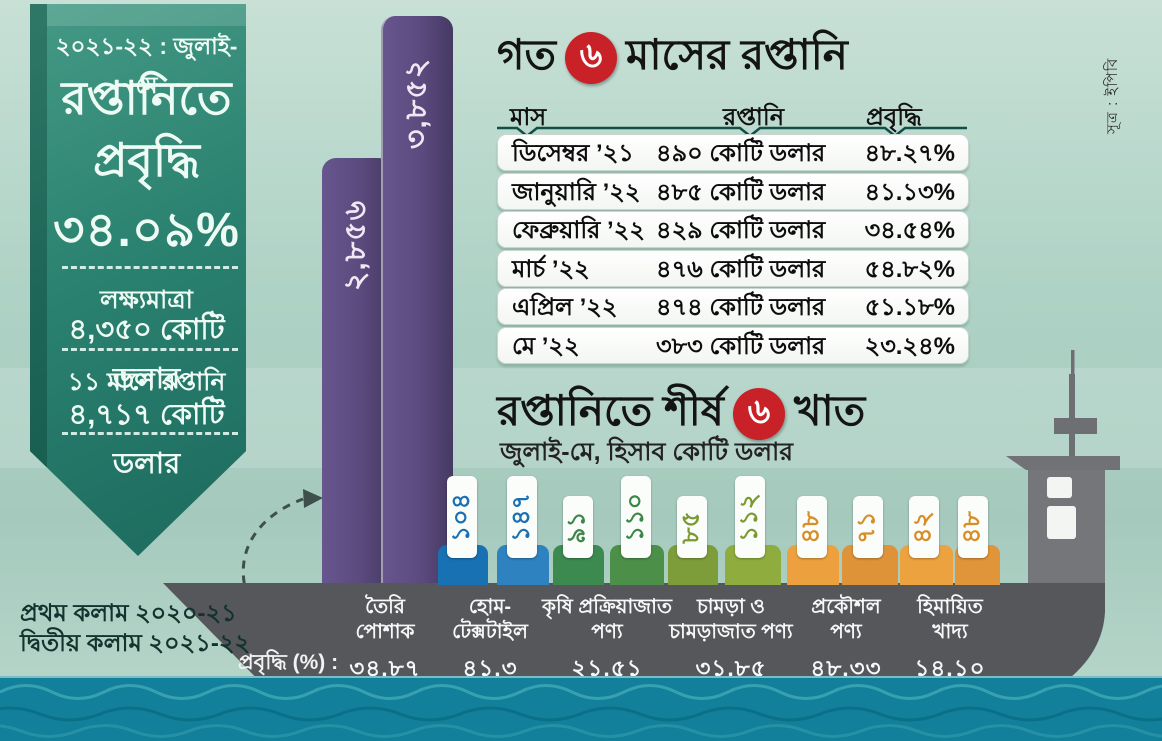  I want to click on growth-cell: ৪৮.২৭%, so click(909, 153).